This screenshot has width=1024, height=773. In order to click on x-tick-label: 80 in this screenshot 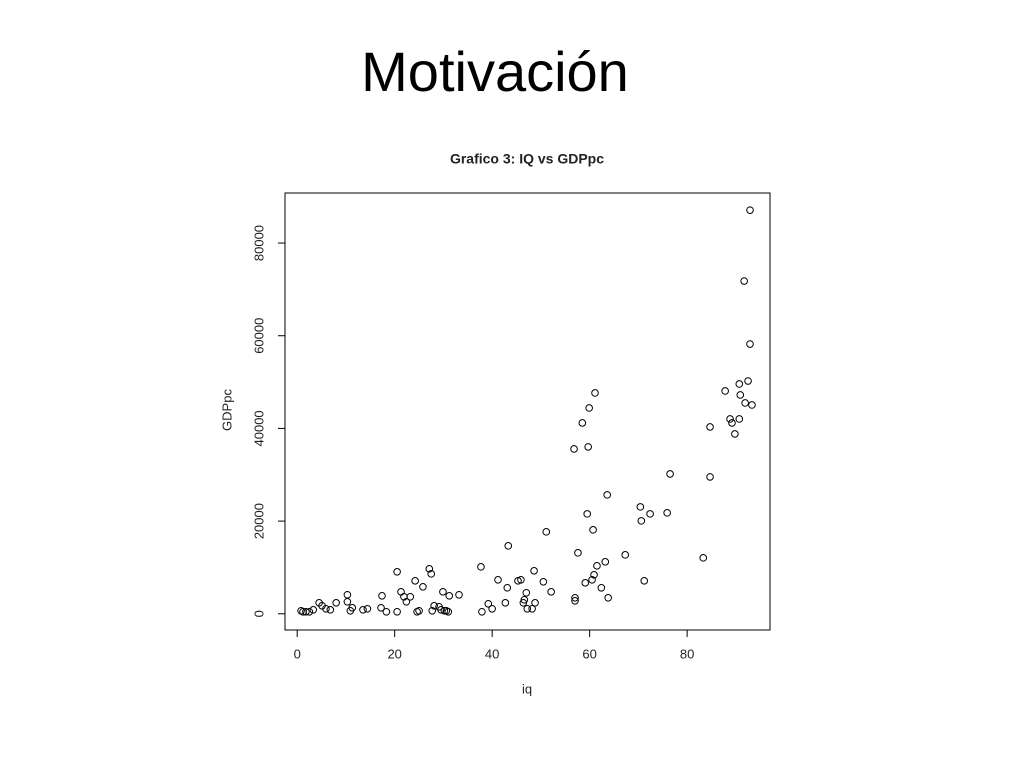, I will do `click(687, 653)`.